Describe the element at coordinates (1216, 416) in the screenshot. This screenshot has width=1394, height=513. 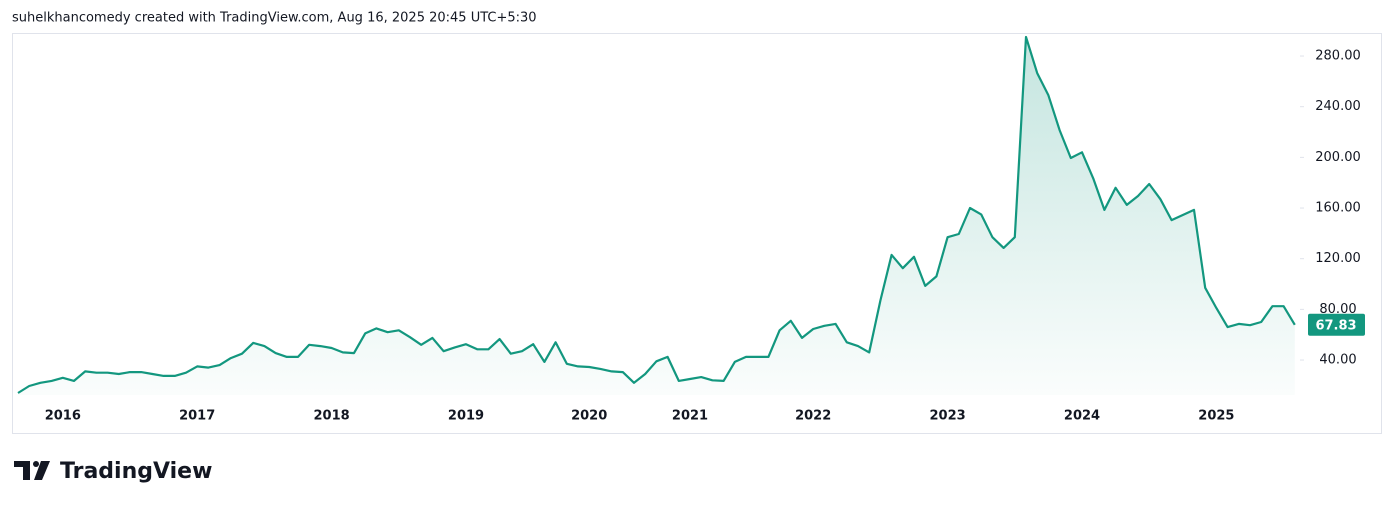
I see `x-tick-label: 2025` at that location.